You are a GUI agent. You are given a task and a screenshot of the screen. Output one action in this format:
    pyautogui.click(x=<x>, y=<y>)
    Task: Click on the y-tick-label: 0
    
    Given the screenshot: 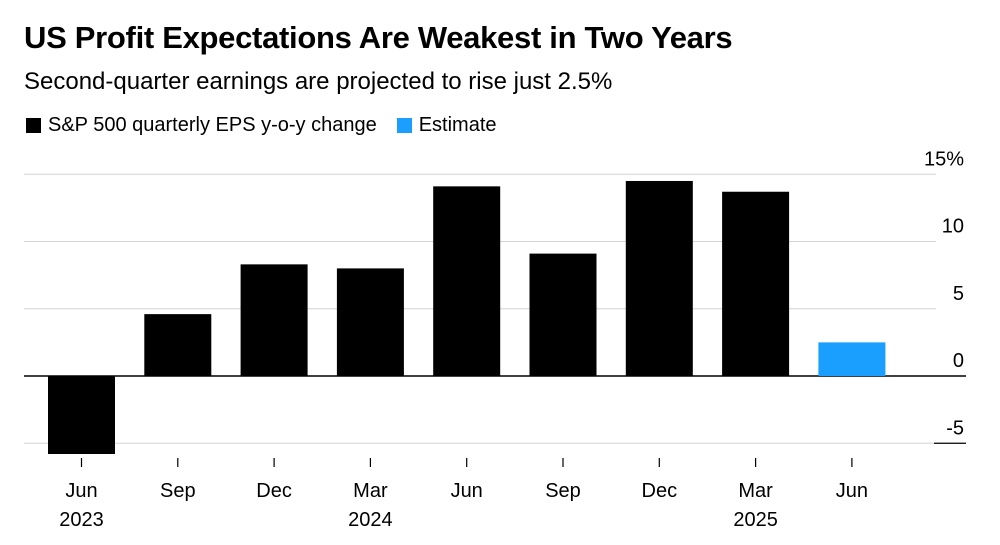 What is the action you would take?
    pyautogui.click(x=958, y=361)
    